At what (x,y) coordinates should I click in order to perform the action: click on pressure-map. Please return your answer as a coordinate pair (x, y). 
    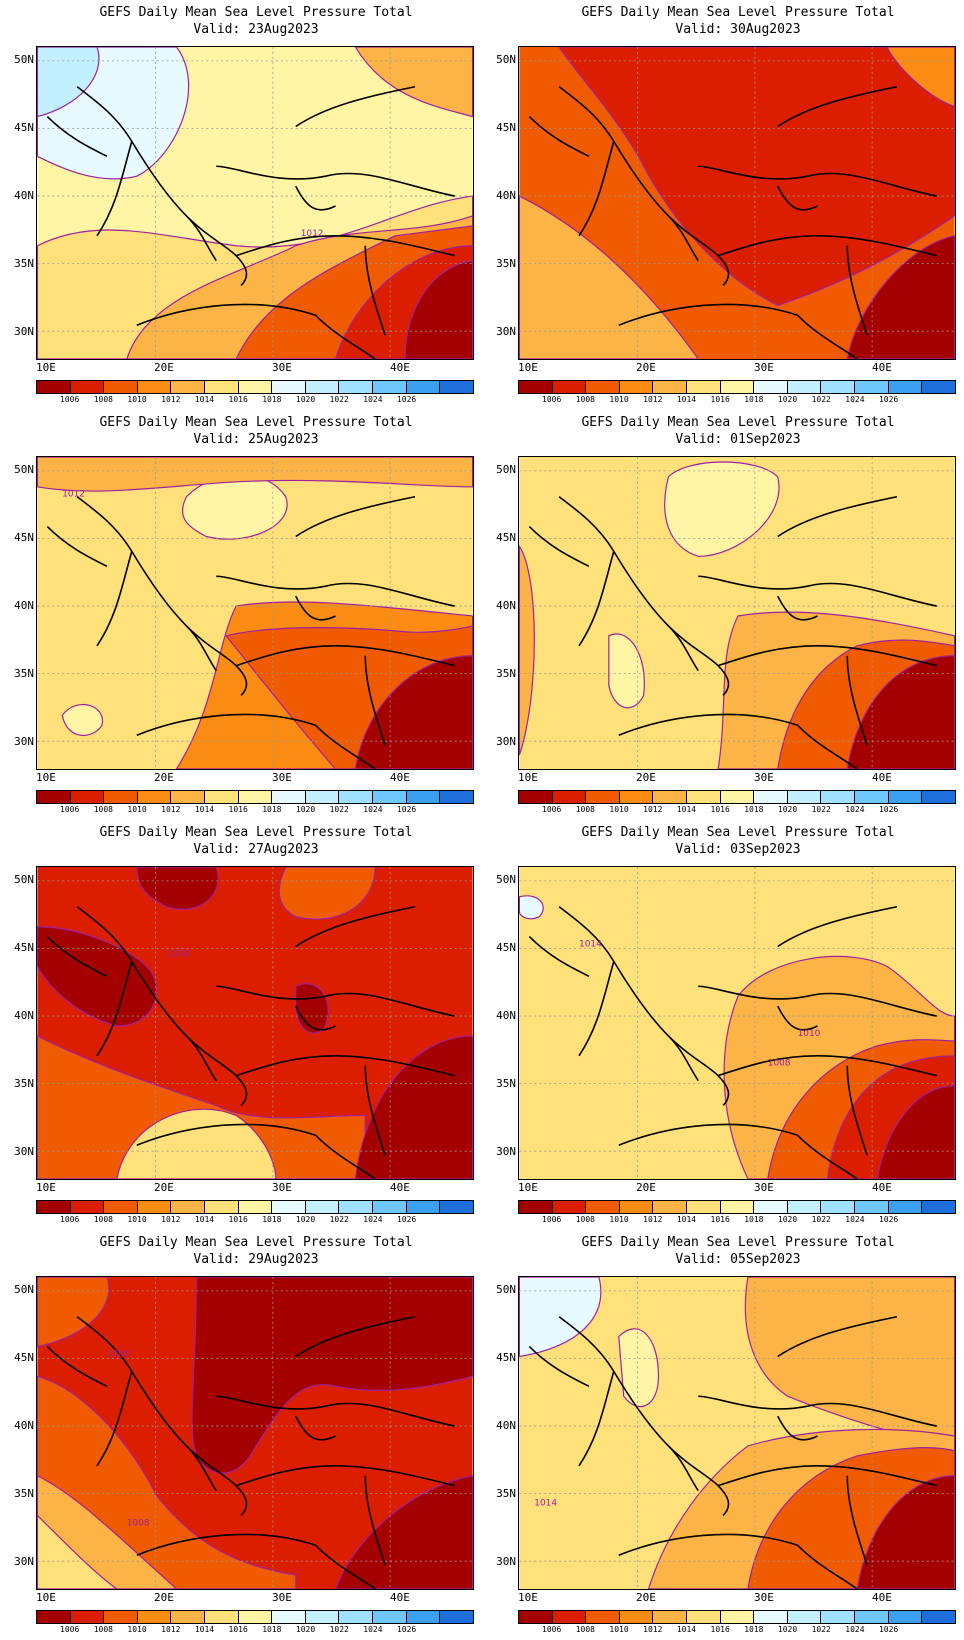
    Looking at the image, I should click on (737, 203).